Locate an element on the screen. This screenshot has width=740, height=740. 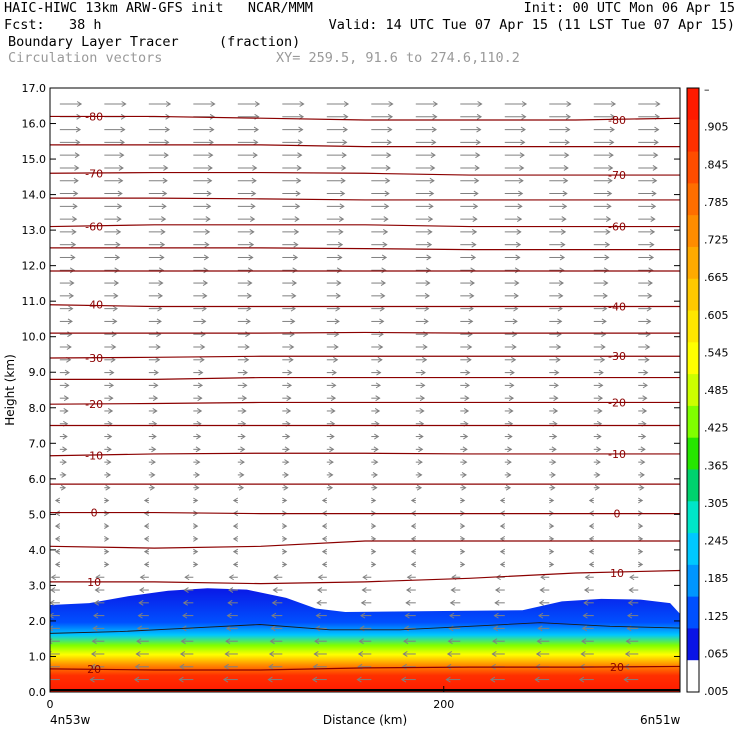
y-tick-label: 8.0 is located at coordinates (38, 408).